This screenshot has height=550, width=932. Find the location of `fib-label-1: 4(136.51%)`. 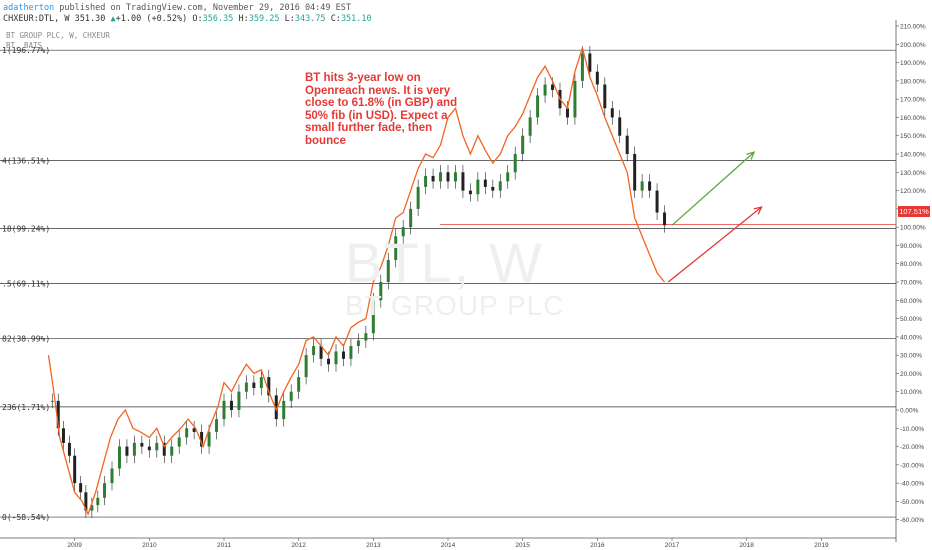

fib-label-1: 4(136.51%) is located at coordinates (26, 160).